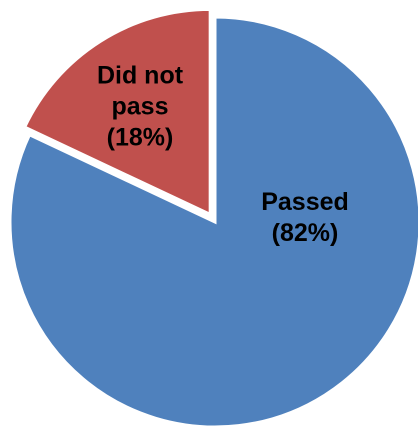  I want to click on category-label: Did not pass, so click(140, 91).